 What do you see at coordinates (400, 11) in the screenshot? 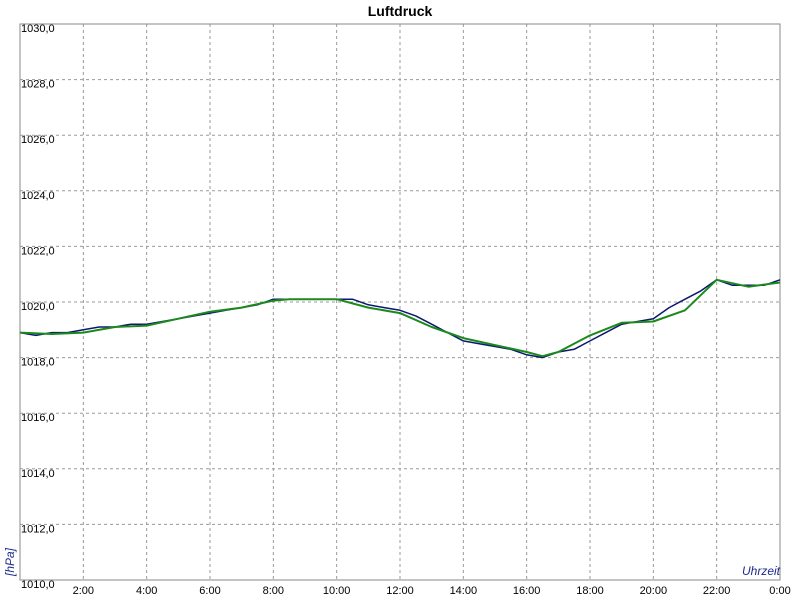
I see `chart-title: Luftdruck` at bounding box center [400, 11].